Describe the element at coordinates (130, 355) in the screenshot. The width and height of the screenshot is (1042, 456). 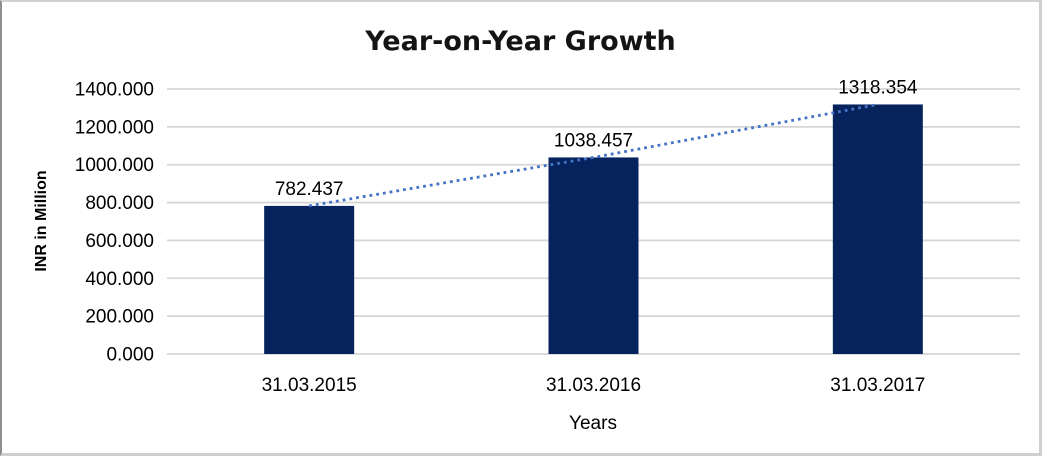
I see `y-tick-label: 0.000` at that location.